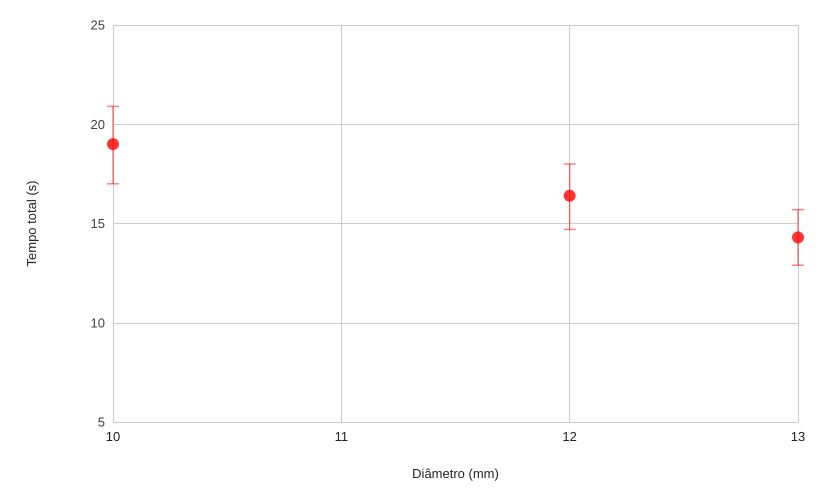  Describe the element at coordinates (31, 223) in the screenshot. I see `y-axis-title: Tempo total (s)` at that location.